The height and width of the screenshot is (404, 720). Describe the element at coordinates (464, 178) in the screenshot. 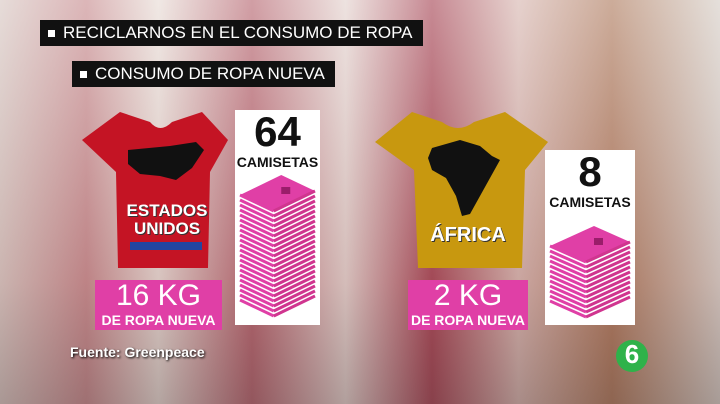

I see `africa-map` at that location.